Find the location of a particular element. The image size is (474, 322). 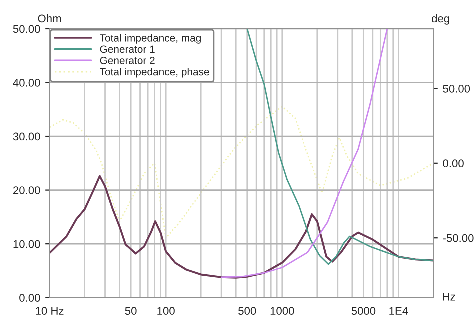

legend-label: Total impedance, phase is located at coordinates (155, 73).